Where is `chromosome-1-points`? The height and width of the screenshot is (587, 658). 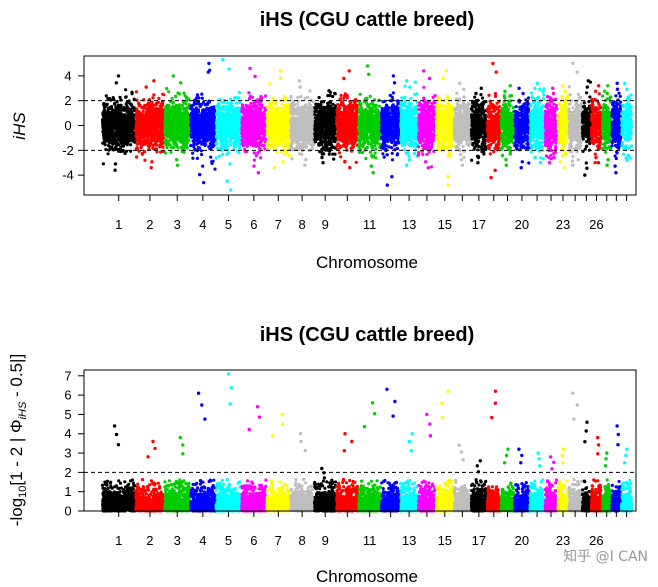
chromosome-1-points is located at coordinates (118, 123).